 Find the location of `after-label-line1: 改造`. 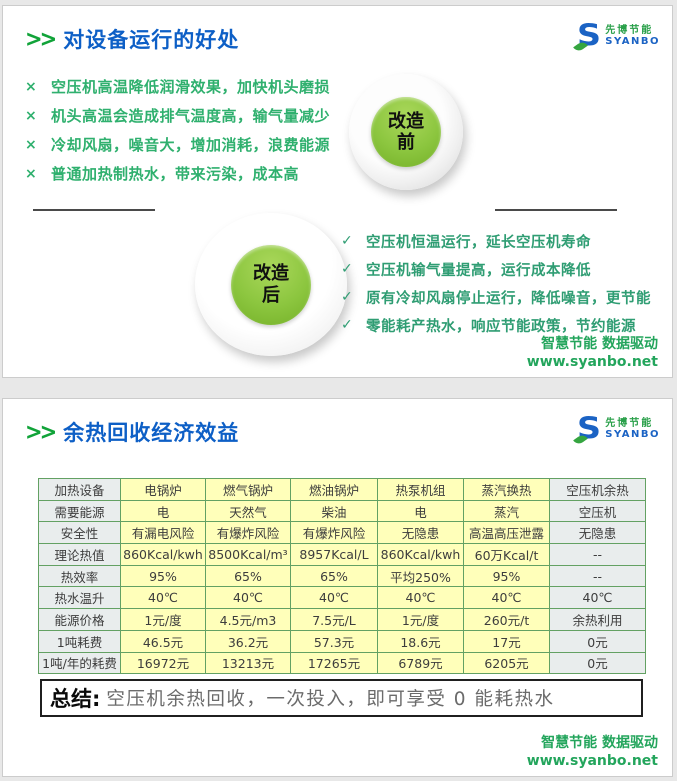

after-label-line1: 改造 is located at coordinates (271, 274).